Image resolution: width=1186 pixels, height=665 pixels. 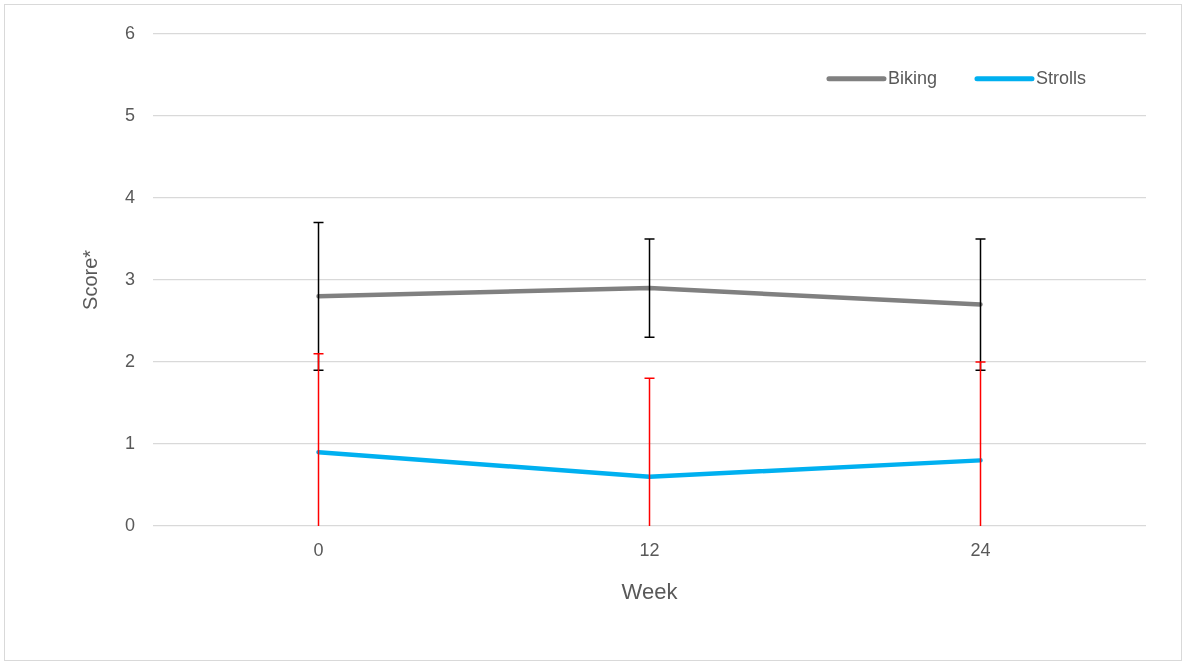 I want to click on y-axis-title: Score*, so click(x=89, y=279).